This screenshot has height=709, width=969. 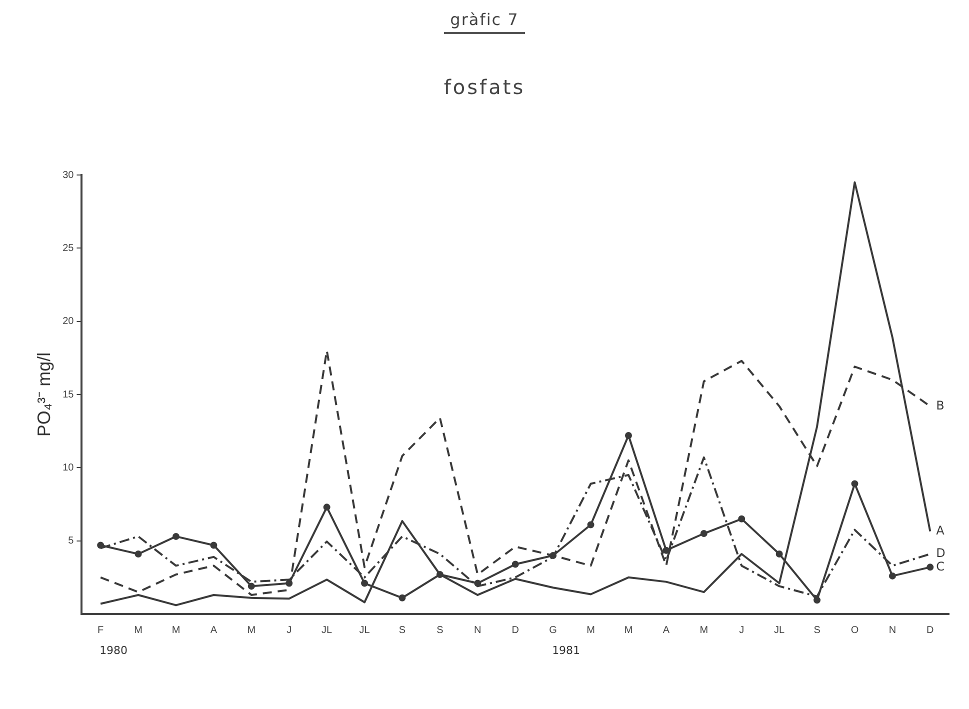 What do you see at coordinates (484, 22) in the screenshot?
I see `chart-title: gràfic 7` at bounding box center [484, 22].